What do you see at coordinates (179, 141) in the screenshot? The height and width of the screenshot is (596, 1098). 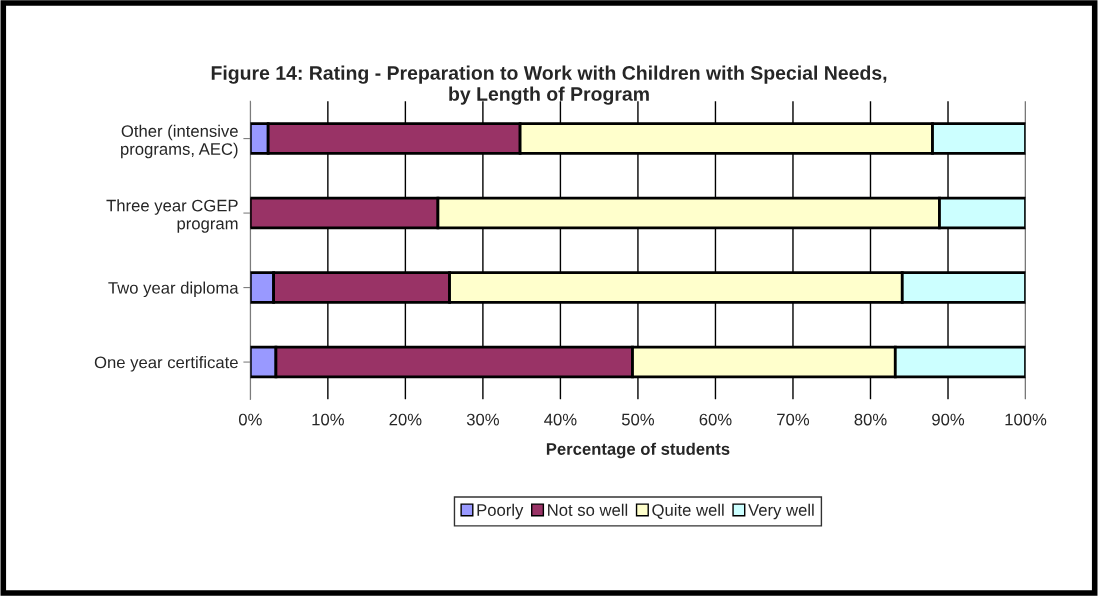 I see `y-tick-label: Other (intensive programs, AEC)` at bounding box center [179, 141].